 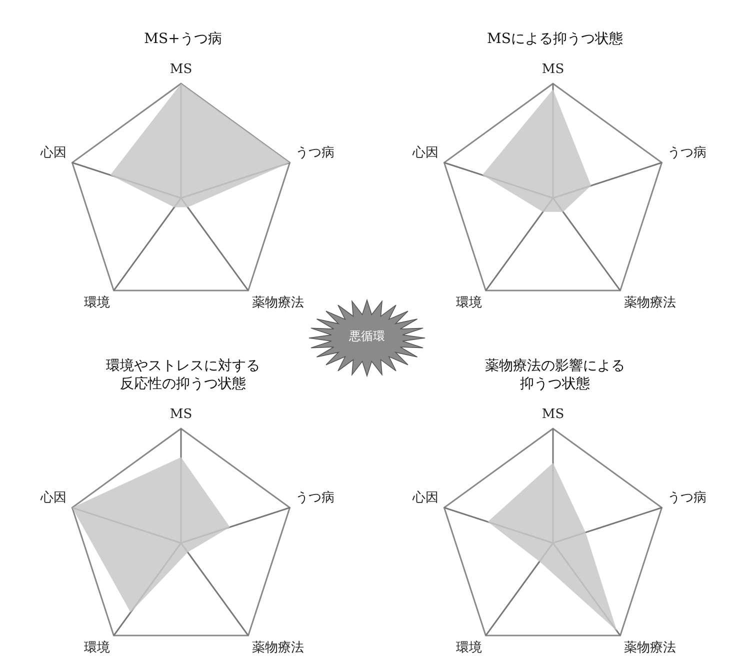 What do you see at coordinates (555, 39) in the screenshot?
I see `chart-title: MSによる抑うつ状態` at bounding box center [555, 39].